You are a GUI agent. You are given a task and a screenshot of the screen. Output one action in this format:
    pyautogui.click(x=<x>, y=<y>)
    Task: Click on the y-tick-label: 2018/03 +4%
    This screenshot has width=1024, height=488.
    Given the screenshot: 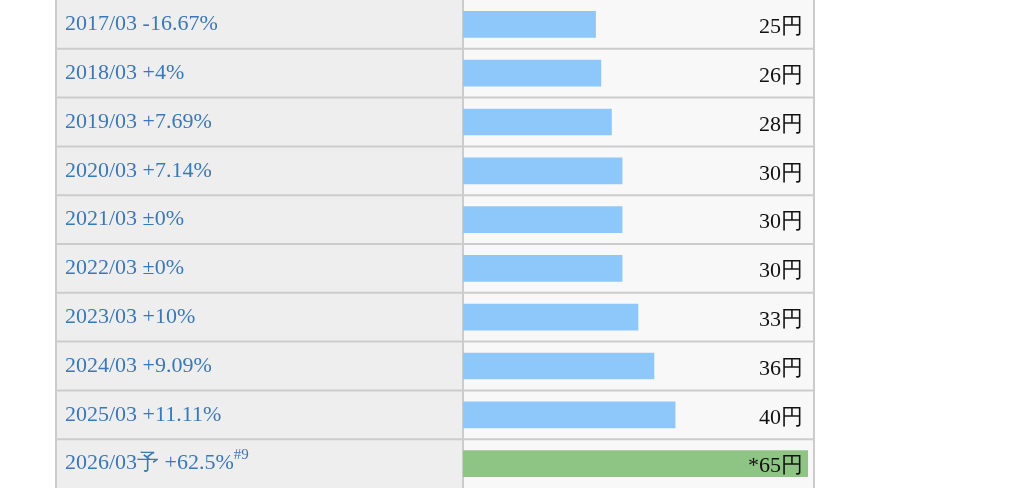 What is the action you would take?
    pyautogui.click(x=125, y=71)
    